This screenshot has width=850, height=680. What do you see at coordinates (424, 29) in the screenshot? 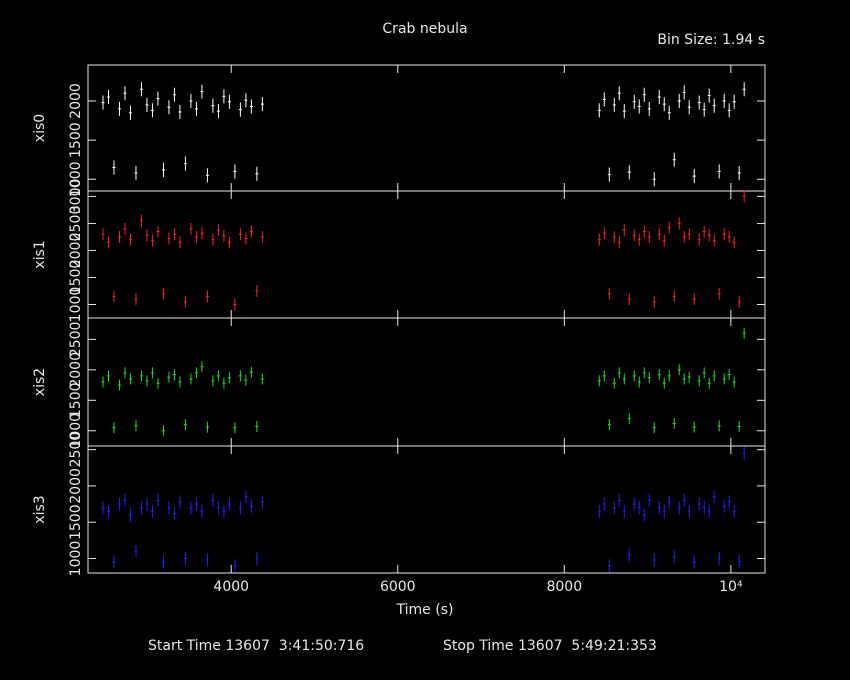
I see `chart-title: Crab nebula` at bounding box center [424, 29].